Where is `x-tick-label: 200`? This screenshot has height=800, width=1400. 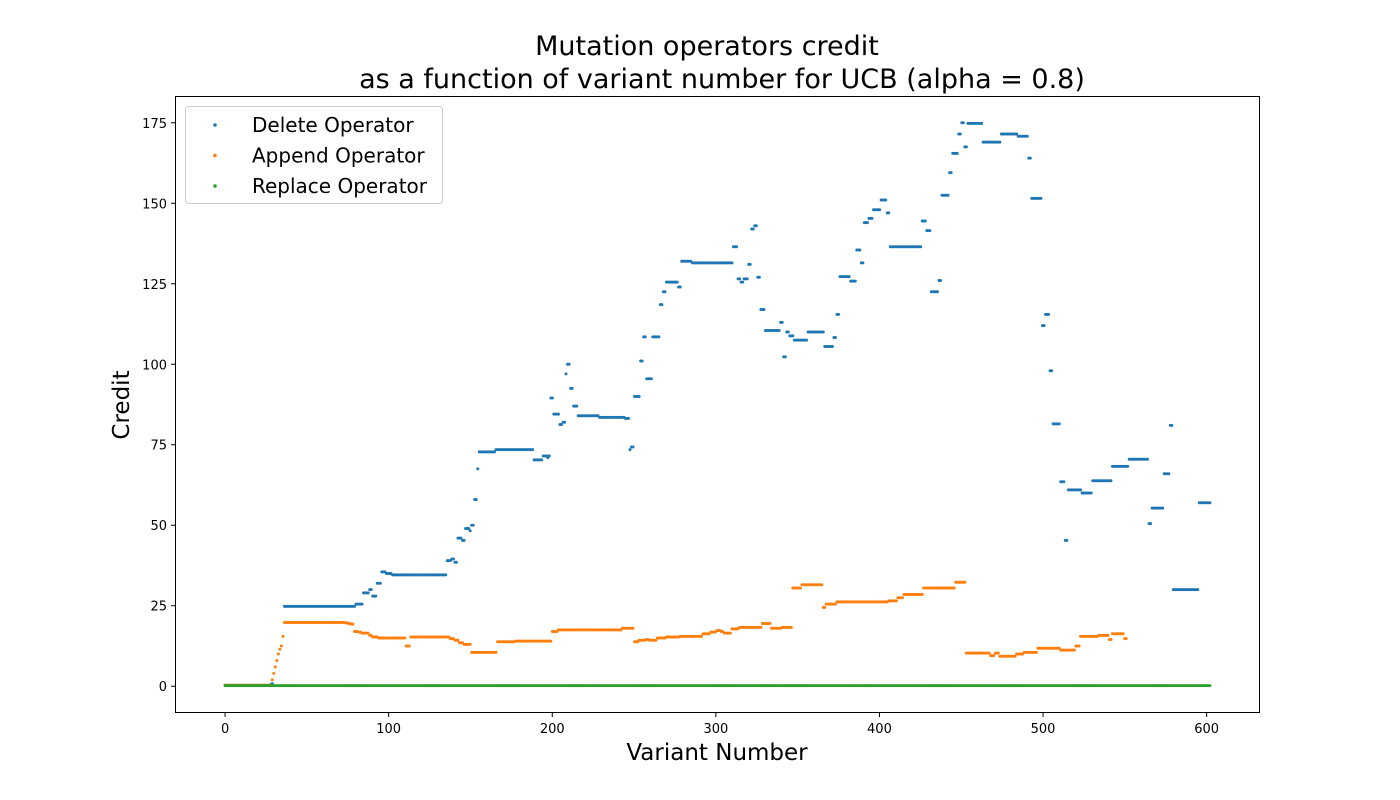
x-tick-label: 200 is located at coordinates (552, 729).